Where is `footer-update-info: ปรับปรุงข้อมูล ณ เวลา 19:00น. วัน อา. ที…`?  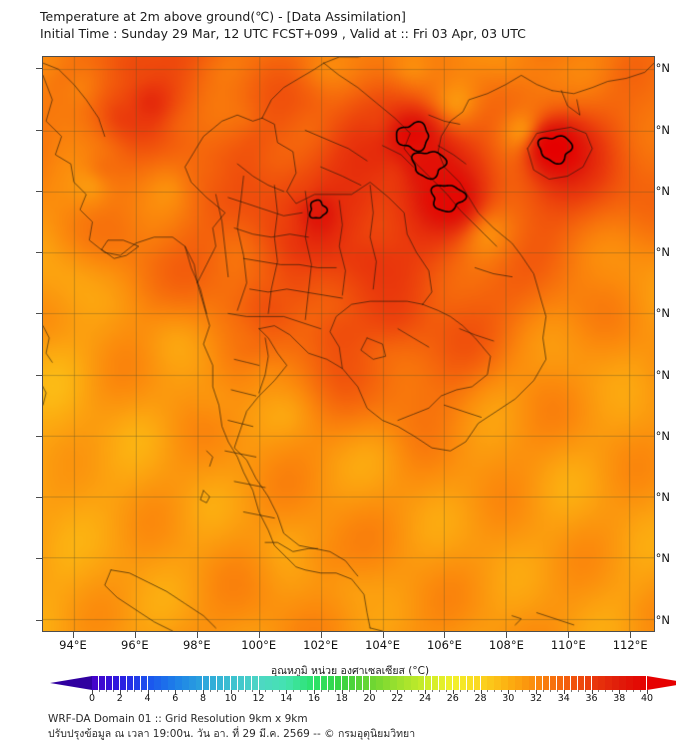 footer-update-info: ปรับปรุงข้อมูล ณ เวลา 19:00น. วัน อา. ที… is located at coordinates (232, 734).